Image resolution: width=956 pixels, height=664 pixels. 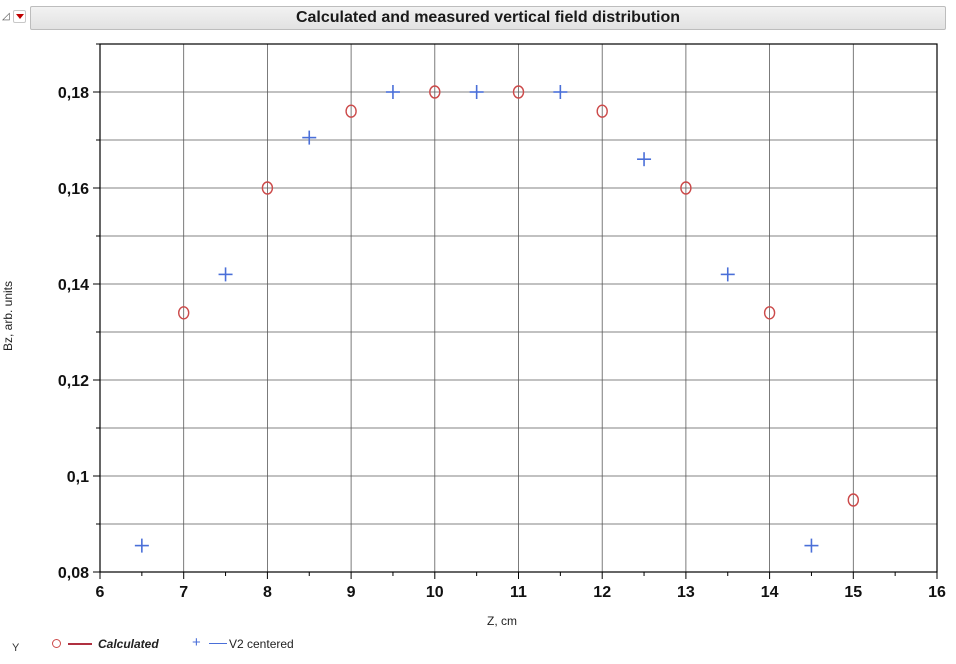 What do you see at coordinates (267, 592) in the screenshot?
I see `x-tick-label: 8` at bounding box center [267, 592].